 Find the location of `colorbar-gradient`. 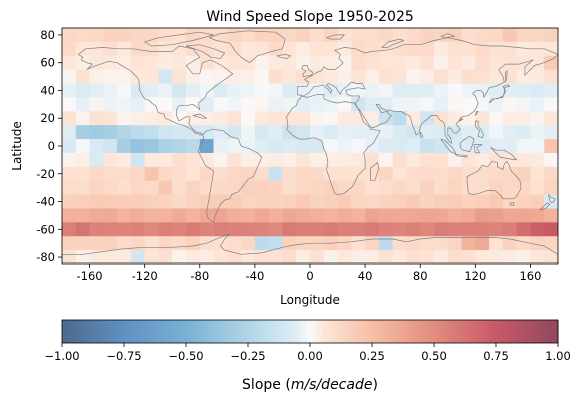

colorbar-gradient is located at coordinates (310, 331).